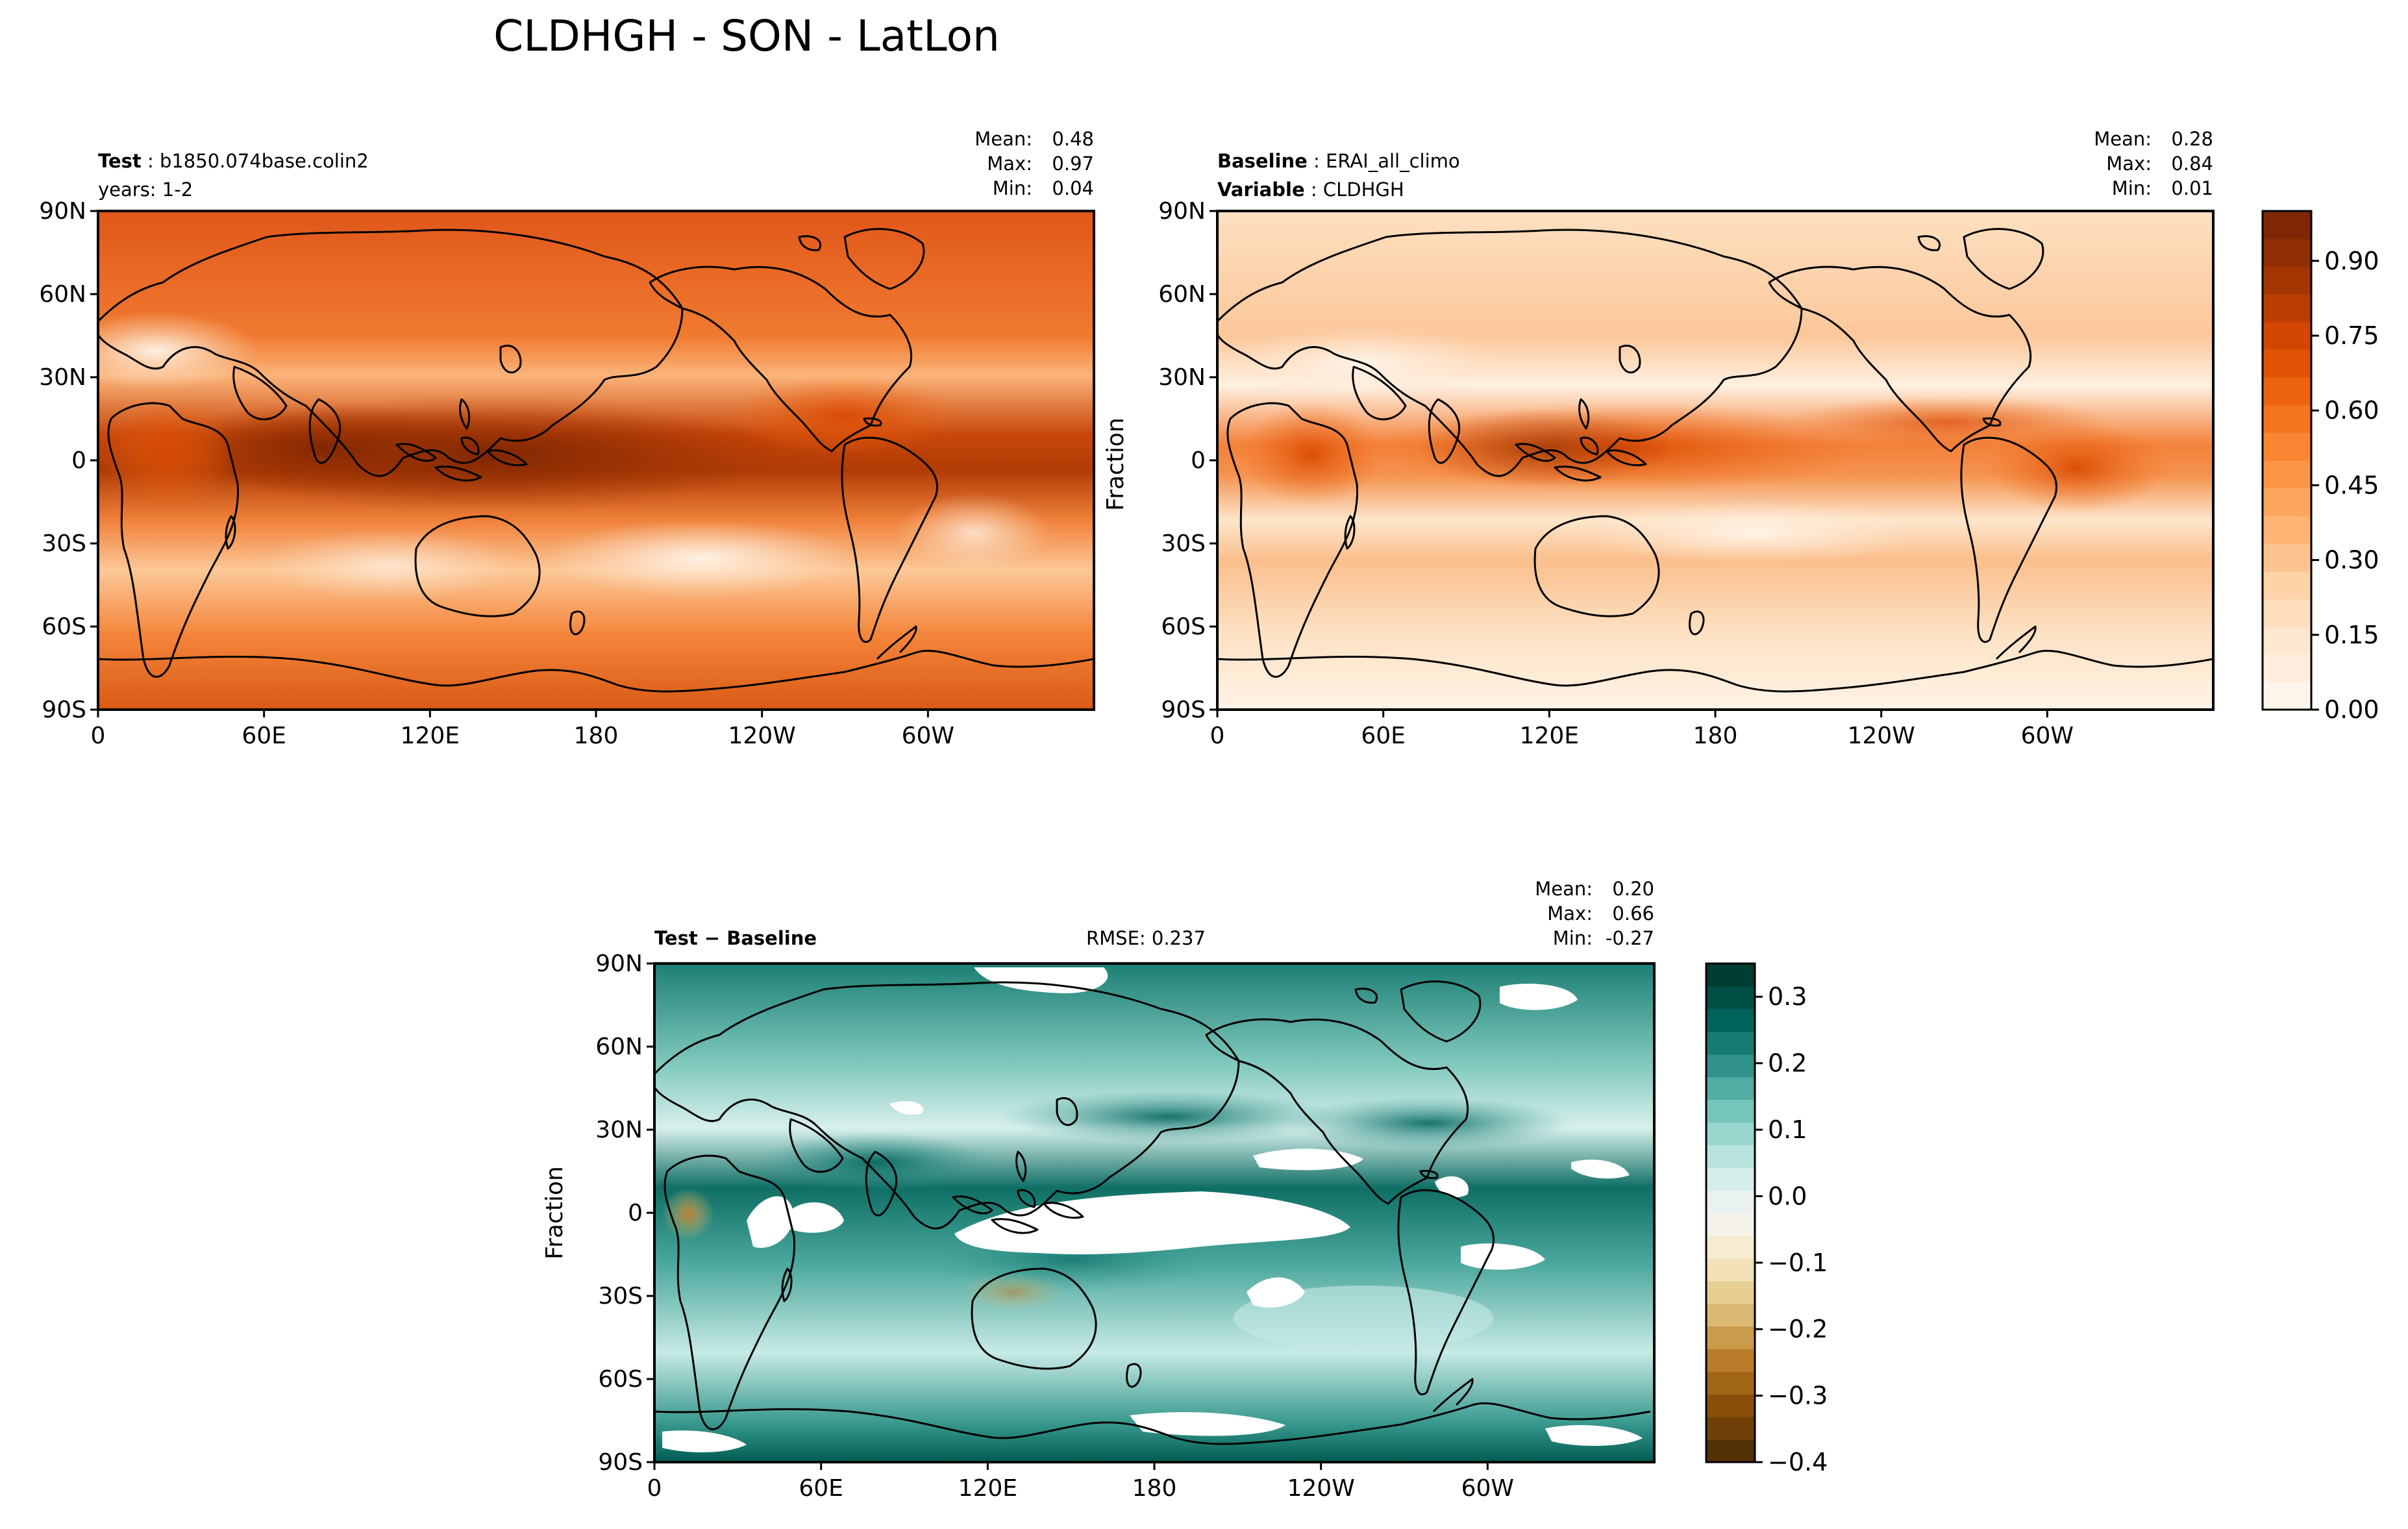 This screenshot has height=1529, width=2408. What do you see at coordinates (64, 627) in the screenshot?
I see `test-lat-tick-label: 60S` at bounding box center [64, 627].